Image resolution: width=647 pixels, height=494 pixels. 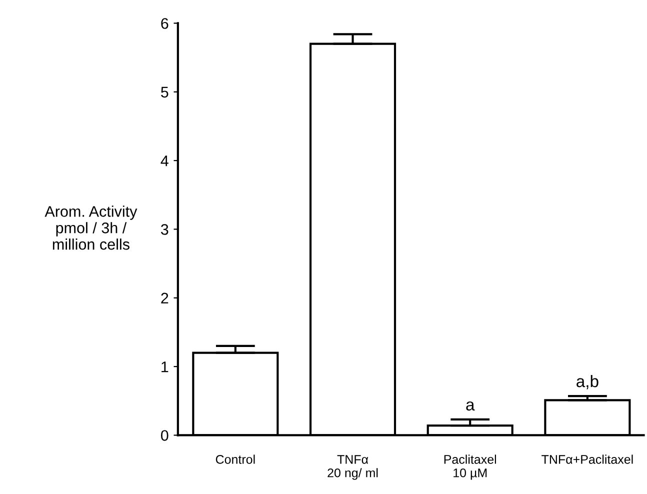 What do you see at coordinates (164, 92) in the screenshot?
I see `y-tick-label: 5` at bounding box center [164, 92].